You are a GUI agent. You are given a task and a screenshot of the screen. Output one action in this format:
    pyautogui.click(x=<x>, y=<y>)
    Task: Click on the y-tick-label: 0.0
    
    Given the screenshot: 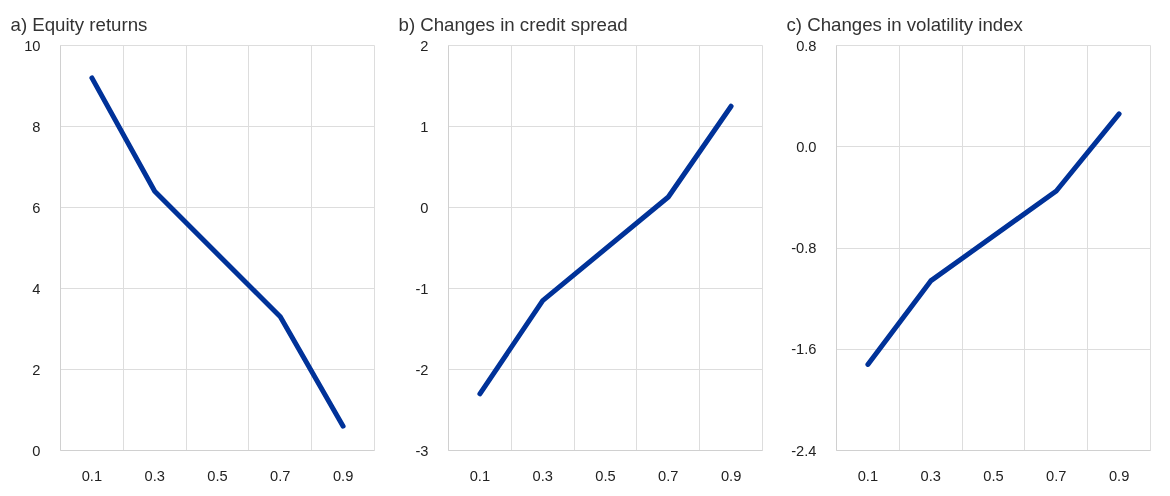 What is the action you would take?
    pyautogui.click(x=806, y=146)
    